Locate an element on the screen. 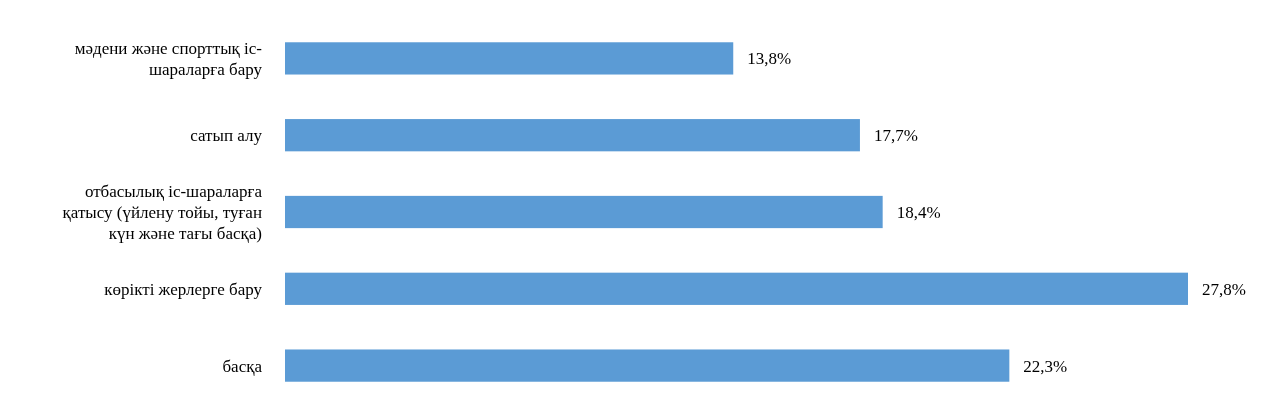 The width and height of the screenshot is (1262, 408). y-tick-label: мәдени және спорттық іс-шараларға бару is located at coordinates (168, 58).